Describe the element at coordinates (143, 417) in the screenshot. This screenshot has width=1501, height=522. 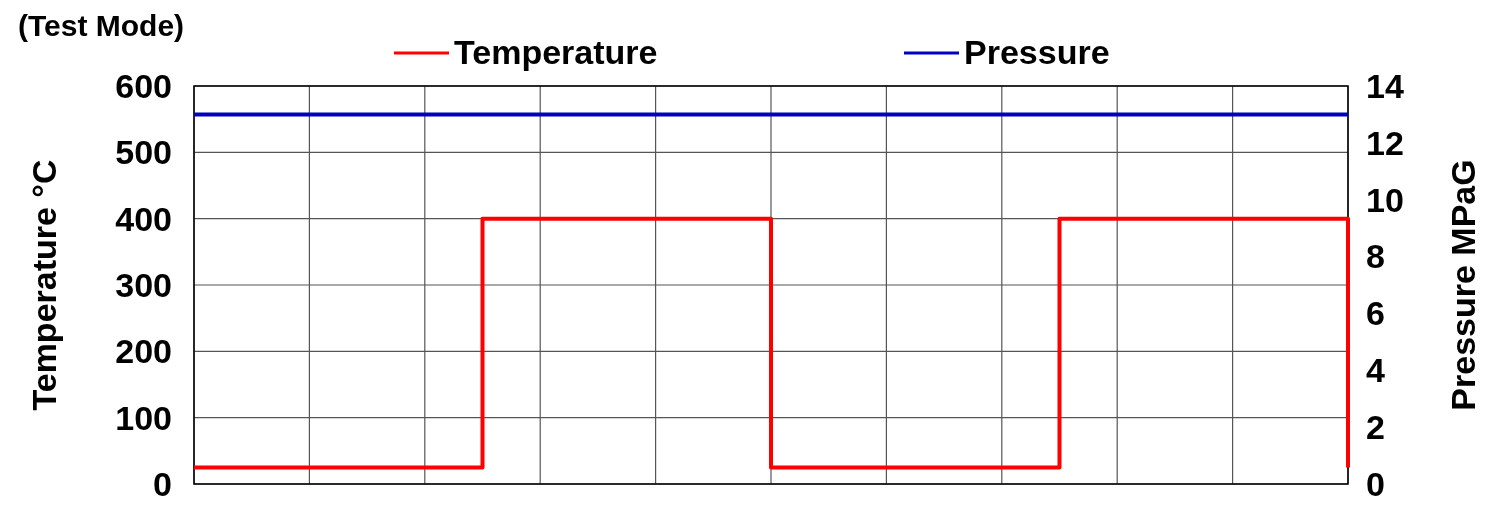
I see `y-tick-label: 100` at that location.